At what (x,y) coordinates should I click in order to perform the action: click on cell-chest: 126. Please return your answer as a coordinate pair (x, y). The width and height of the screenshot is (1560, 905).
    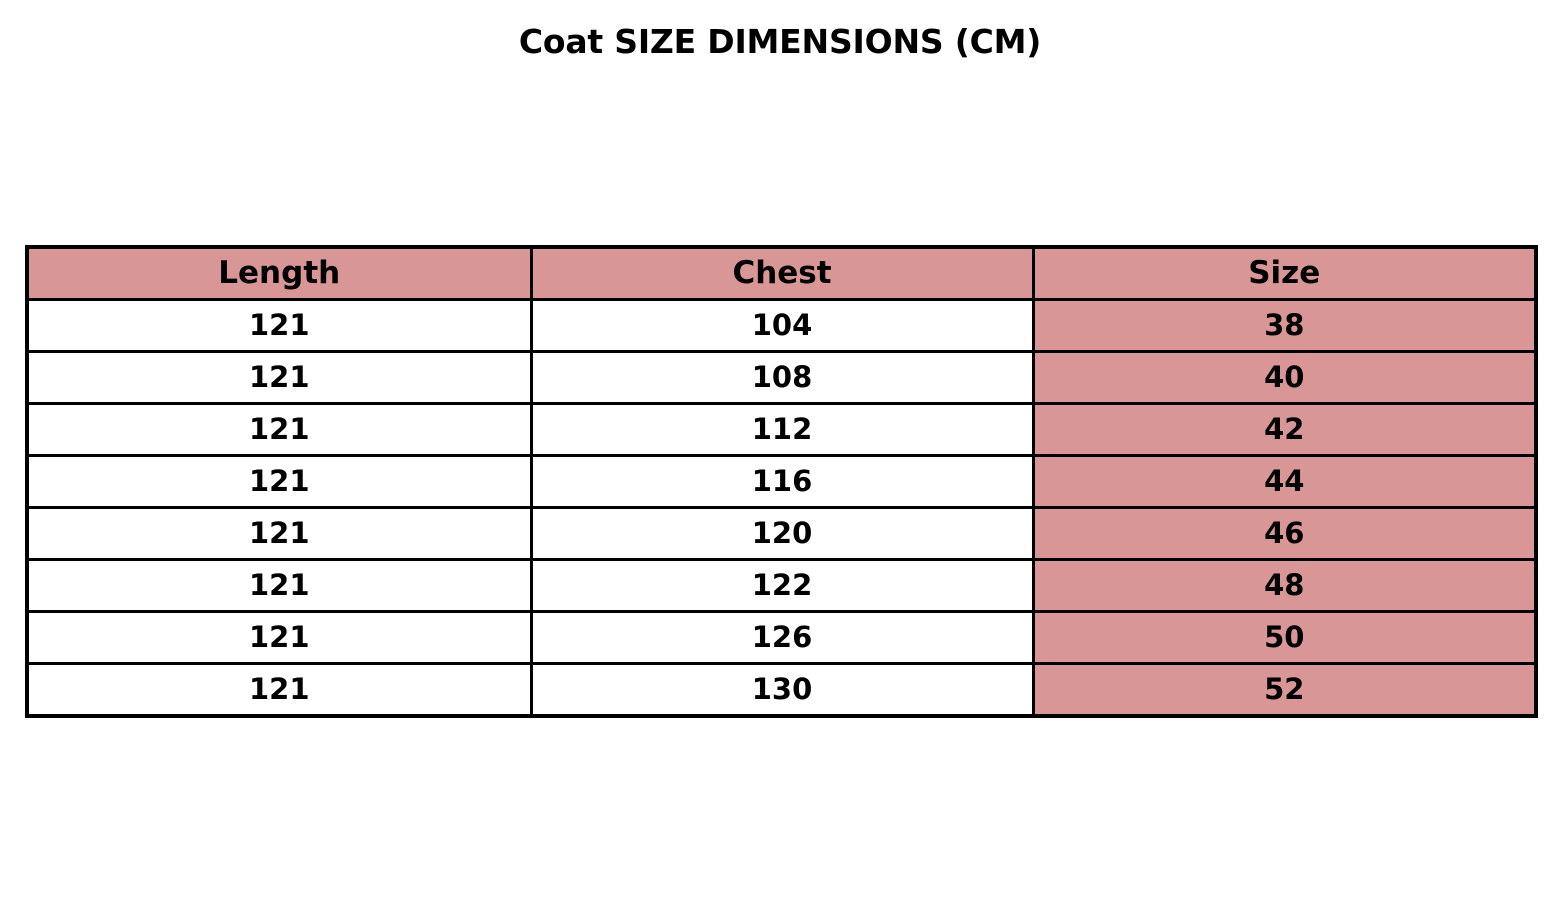
    Looking at the image, I should click on (782, 637).